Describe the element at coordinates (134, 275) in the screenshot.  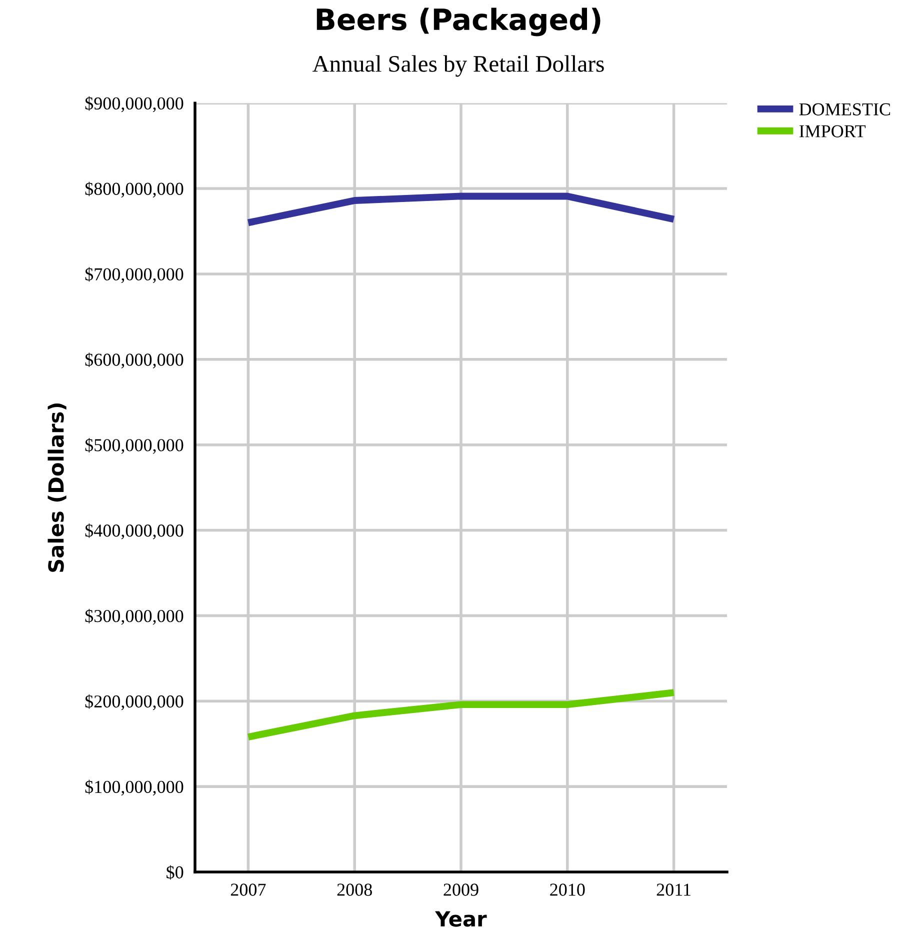
I see `y-tick-label: $700,000,000` at that location.